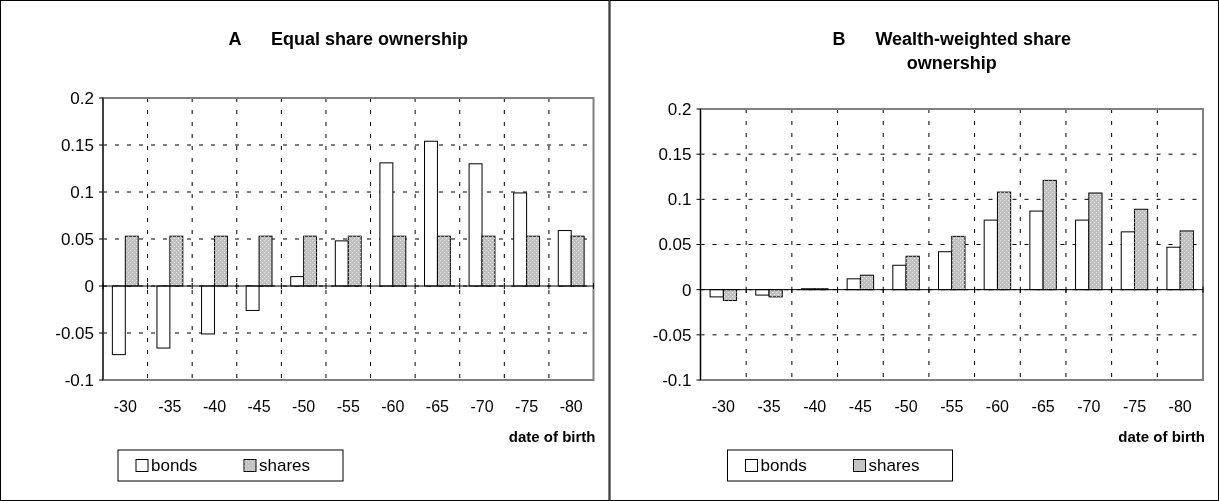  What do you see at coordinates (348, 39) in the screenshot?
I see `chart-title: A Equal share ownership` at bounding box center [348, 39].